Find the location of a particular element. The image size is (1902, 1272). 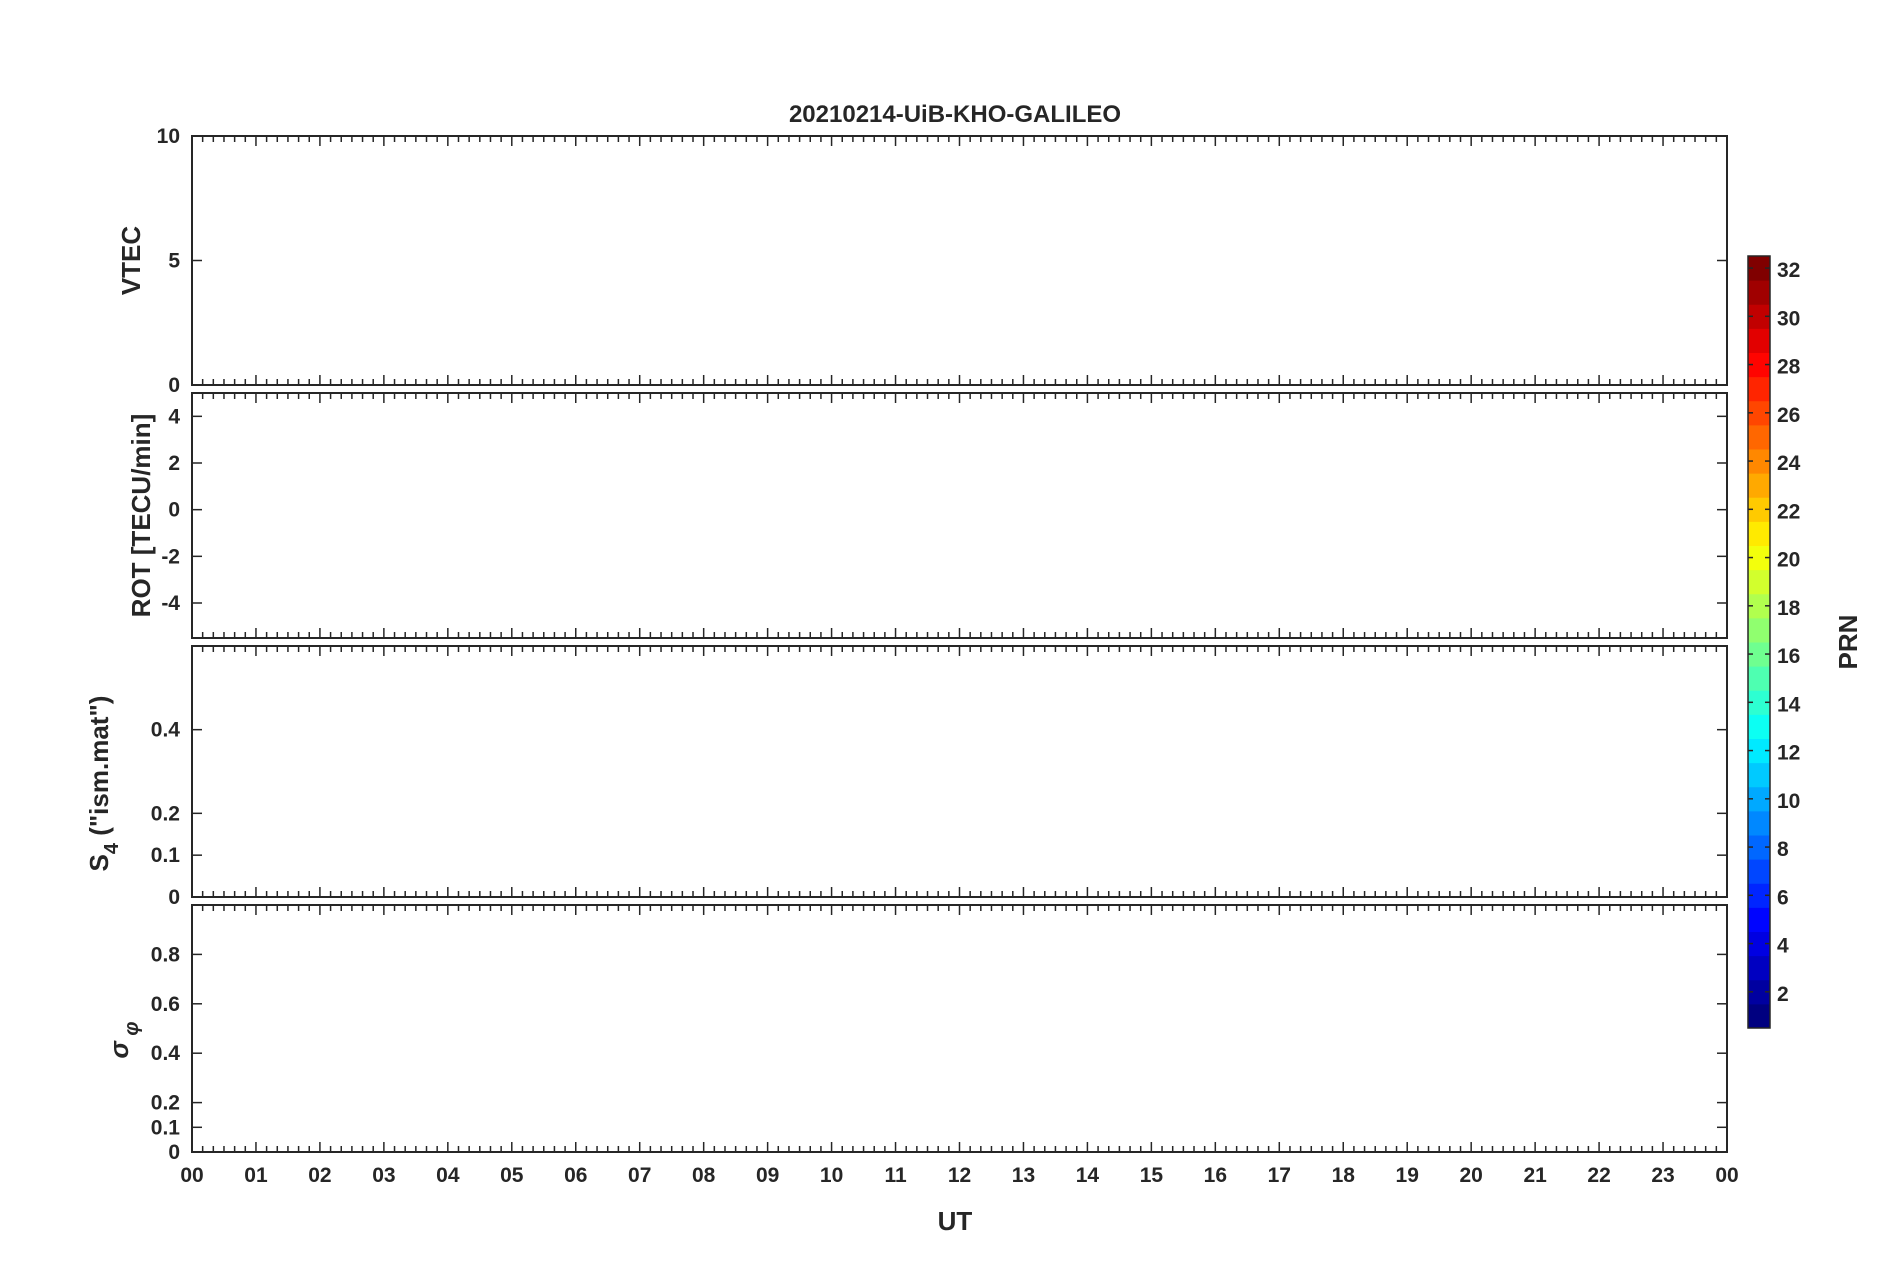

colorbar-label: PRN is located at coordinates (1848, 642).